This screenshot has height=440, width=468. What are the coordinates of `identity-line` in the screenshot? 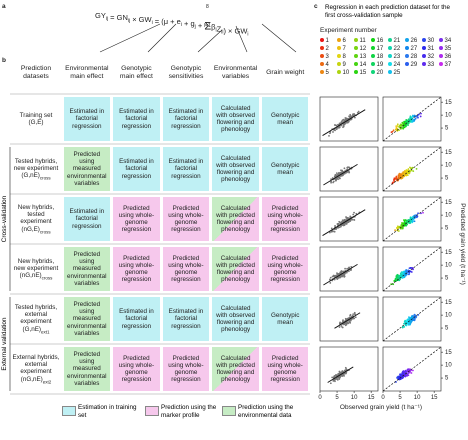 It's located at (412, 169).